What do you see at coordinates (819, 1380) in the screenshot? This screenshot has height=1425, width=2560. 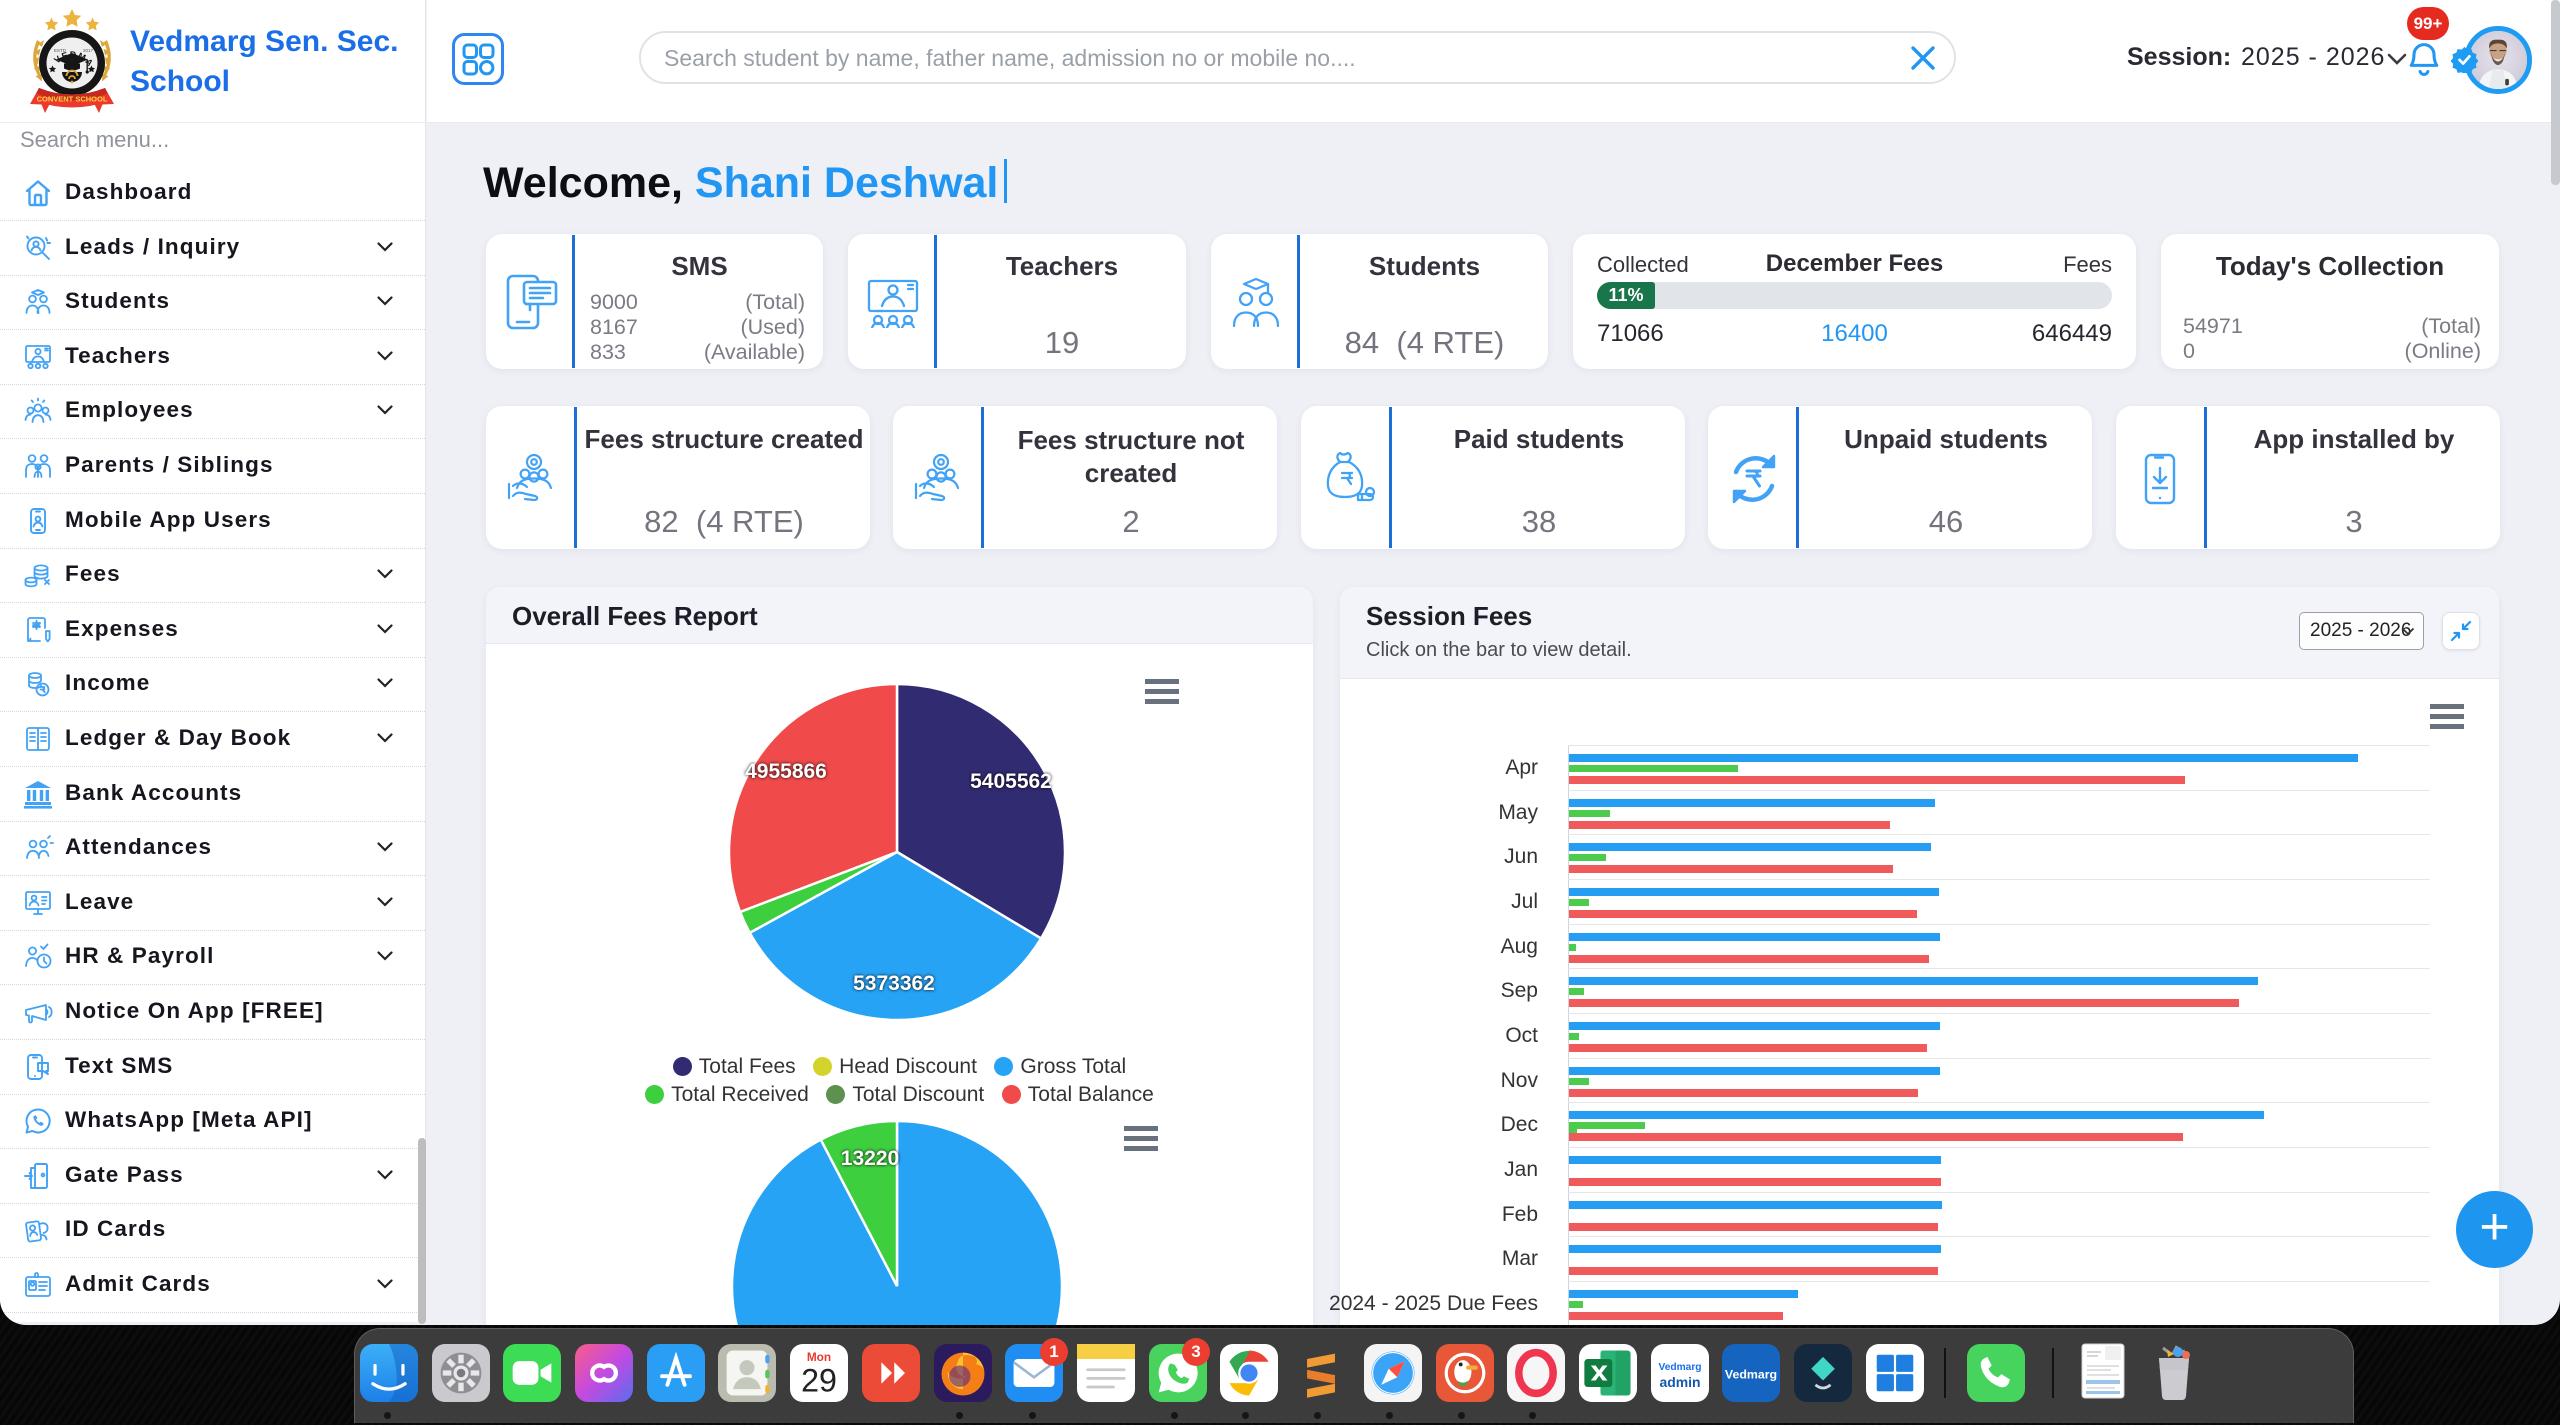 I see `svg-text: 29` at bounding box center [819, 1380].